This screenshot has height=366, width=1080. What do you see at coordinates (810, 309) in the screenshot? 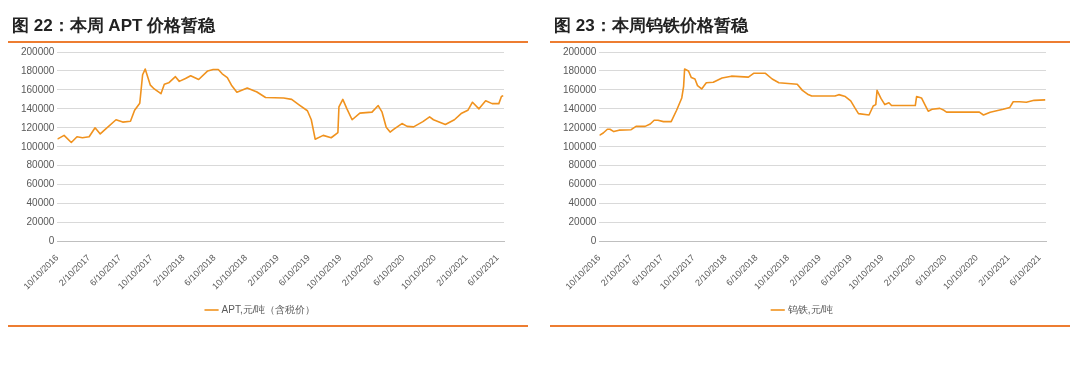
I see `legend-label: 钨铁,元/吨` at bounding box center [810, 309].